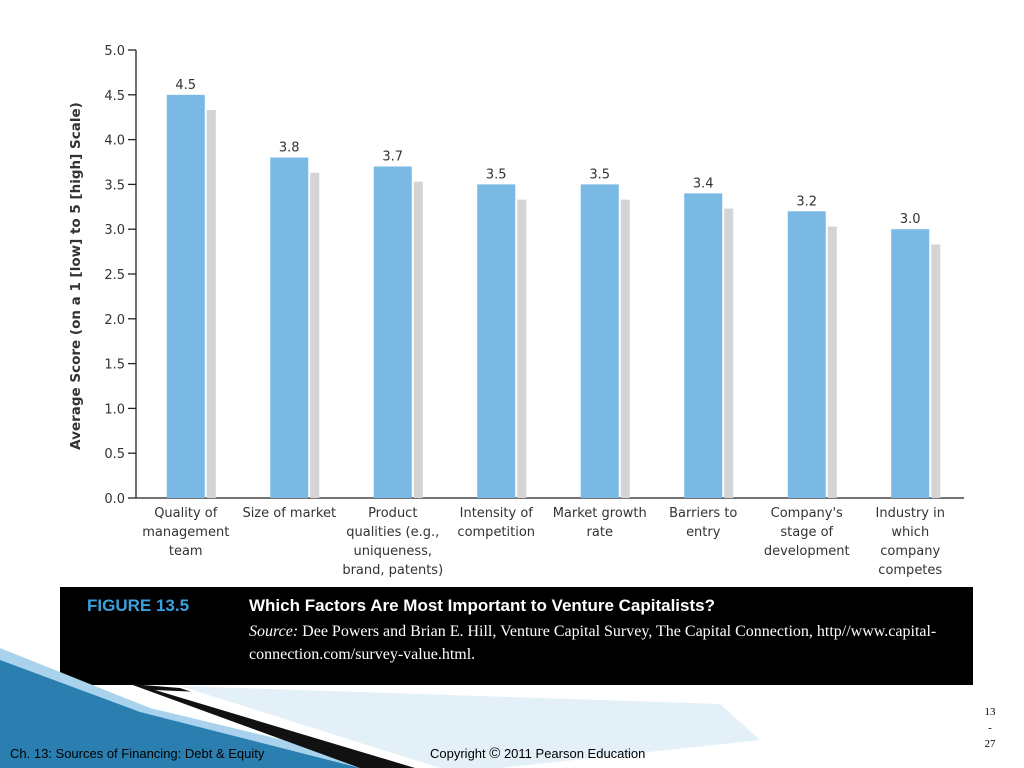 Image resolution: width=1024 pixels, height=768 pixels. I want to click on category-label-line: management, so click(185, 532).